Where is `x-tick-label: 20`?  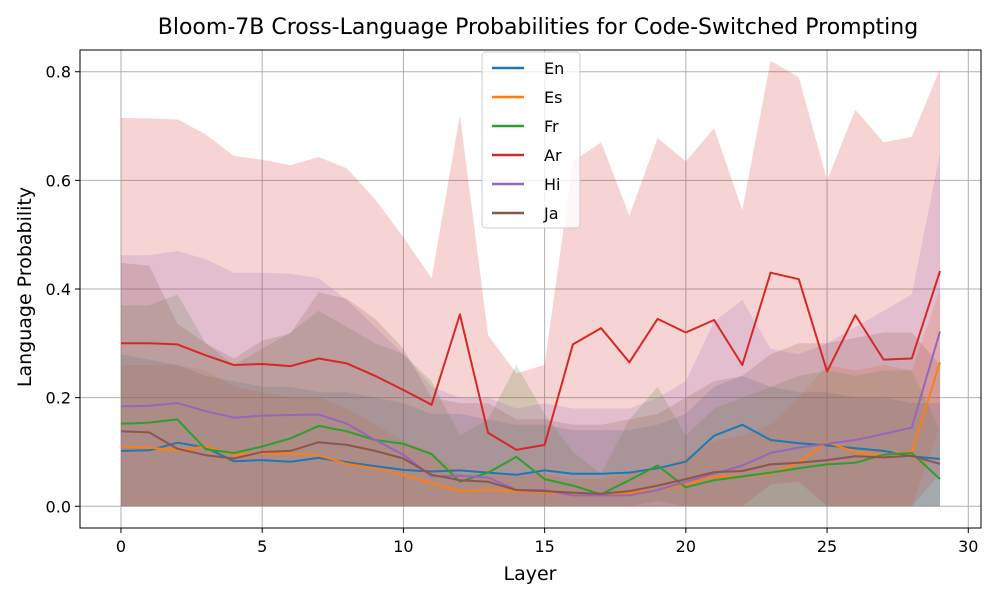 x-tick-label: 20 is located at coordinates (686, 546).